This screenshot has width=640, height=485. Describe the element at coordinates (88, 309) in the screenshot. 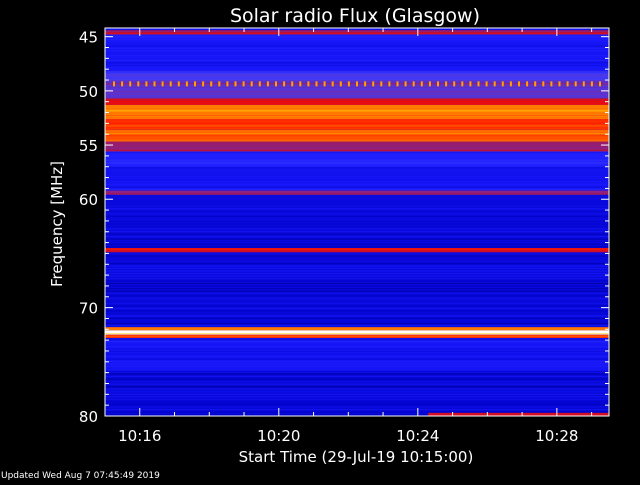

I see `y-tick-label: 70` at that location.